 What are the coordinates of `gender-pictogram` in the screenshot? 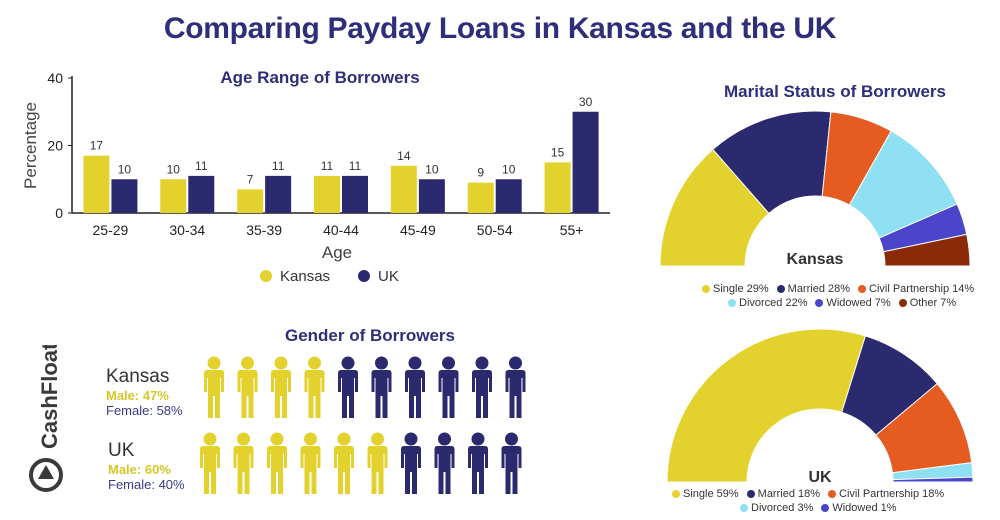 It's located at (363, 425).